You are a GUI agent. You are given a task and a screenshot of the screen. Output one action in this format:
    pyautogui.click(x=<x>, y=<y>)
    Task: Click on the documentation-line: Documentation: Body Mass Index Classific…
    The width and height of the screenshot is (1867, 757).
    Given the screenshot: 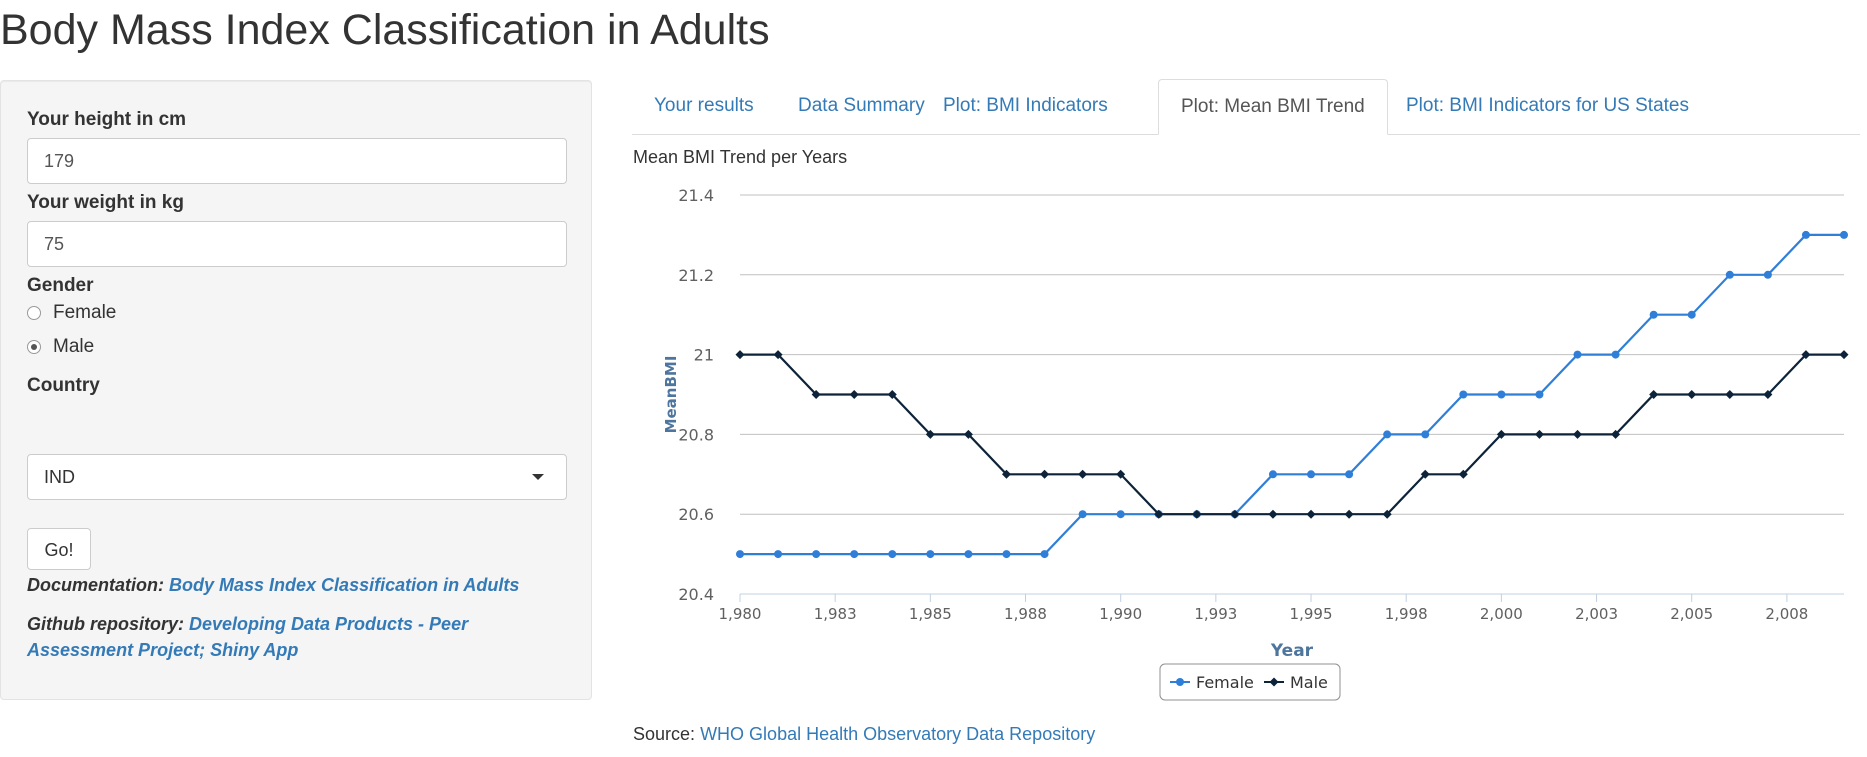 What is the action you would take?
    pyautogui.click(x=297, y=585)
    